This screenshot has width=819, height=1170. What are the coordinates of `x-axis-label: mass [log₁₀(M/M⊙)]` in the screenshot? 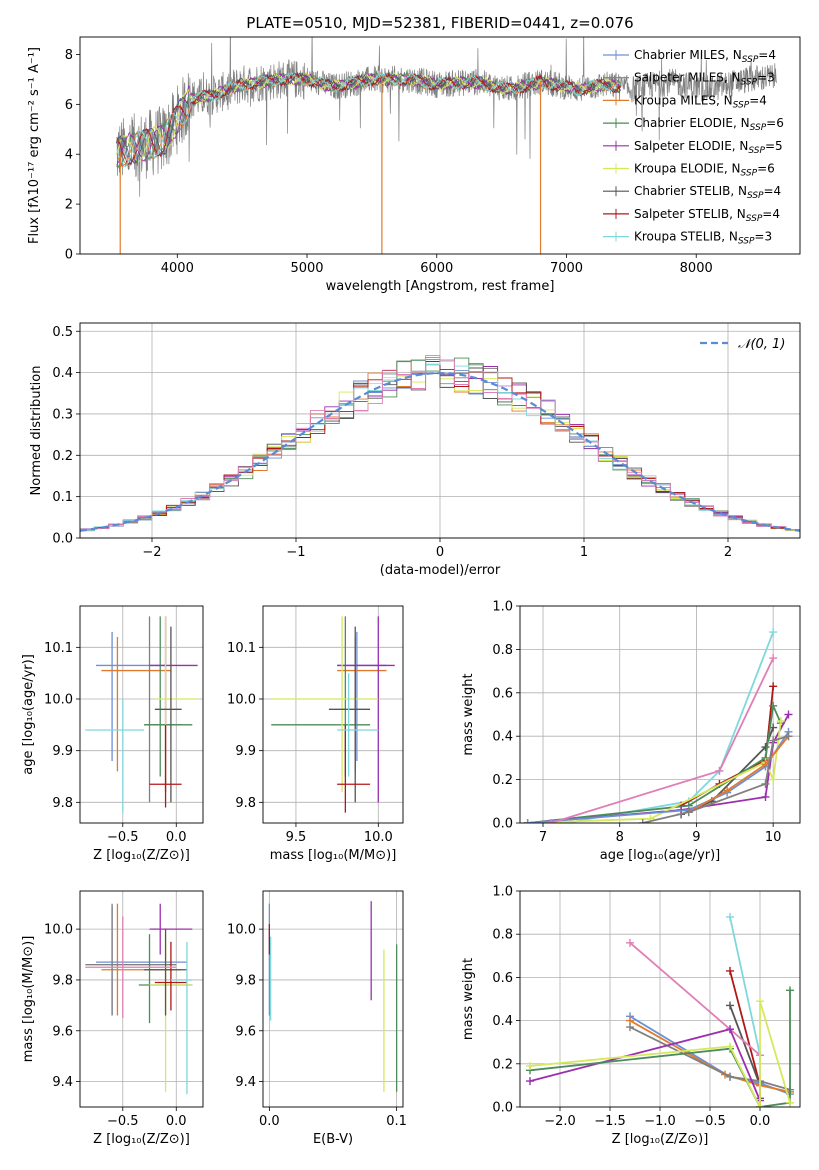 It's located at (333, 855).